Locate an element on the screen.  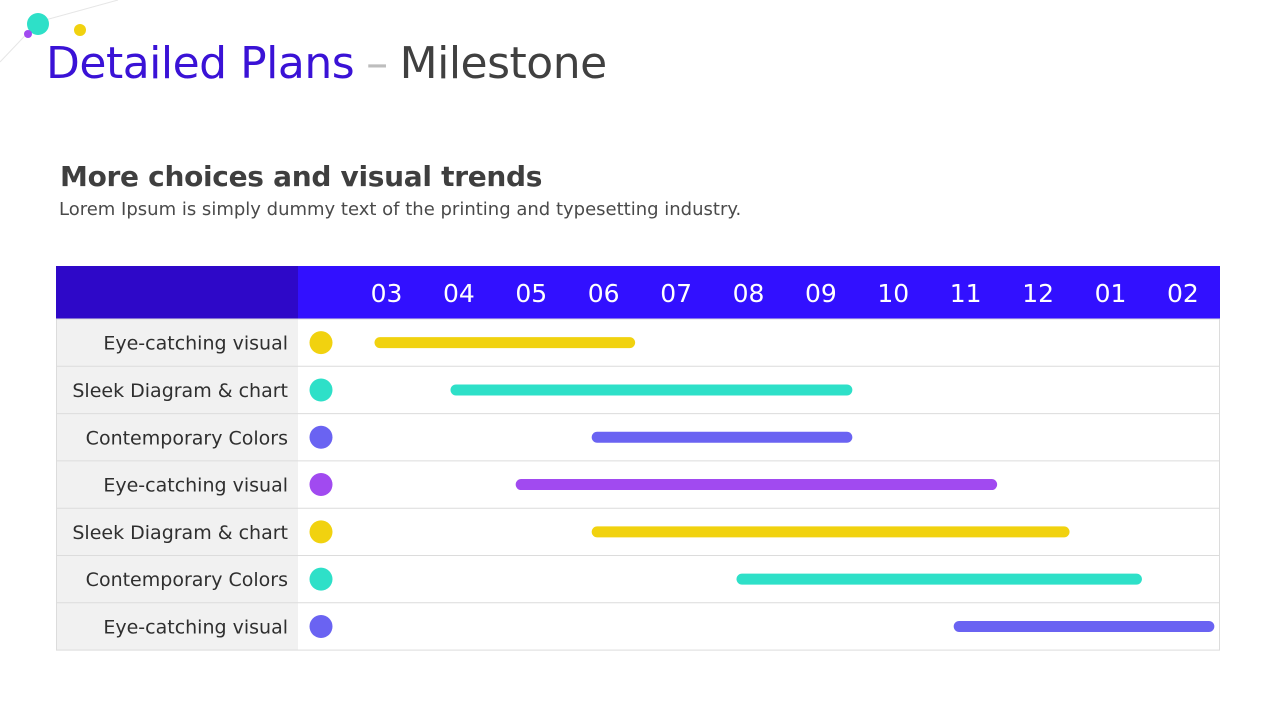
month-tick-label: 04 is located at coordinates (459, 293).